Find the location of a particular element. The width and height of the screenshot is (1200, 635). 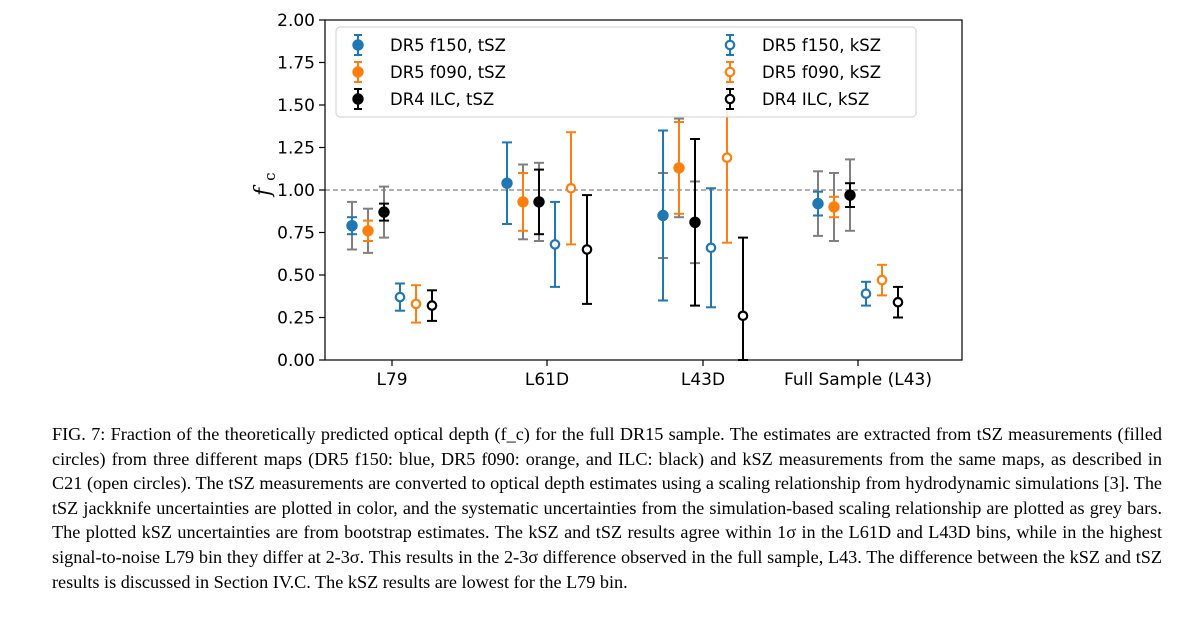

y-axis-label: f c is located at coordinates (265, 185).